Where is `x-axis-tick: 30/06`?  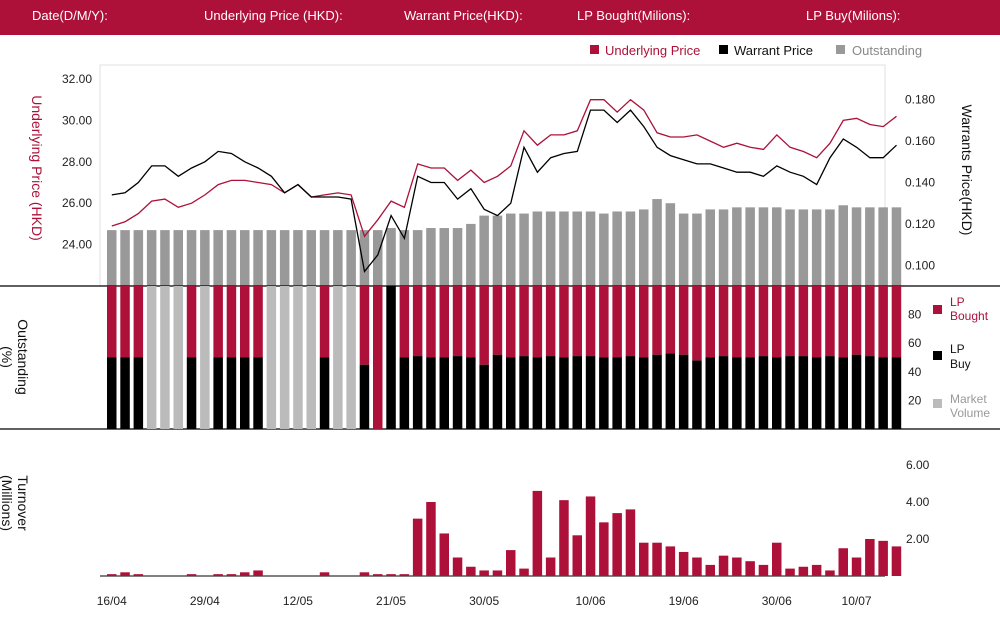
x-axis-tick: 30/06 is located at coordinates (777, 601).